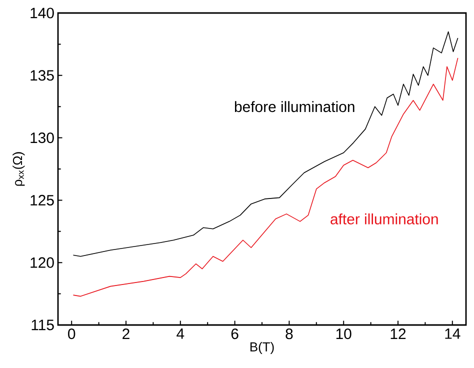 This screenshot has width=474, height=368. What do you see at coordinates (398, 333) in the screenshot?
I see `x-tick-label: 12` at bounding box center [398, 333].